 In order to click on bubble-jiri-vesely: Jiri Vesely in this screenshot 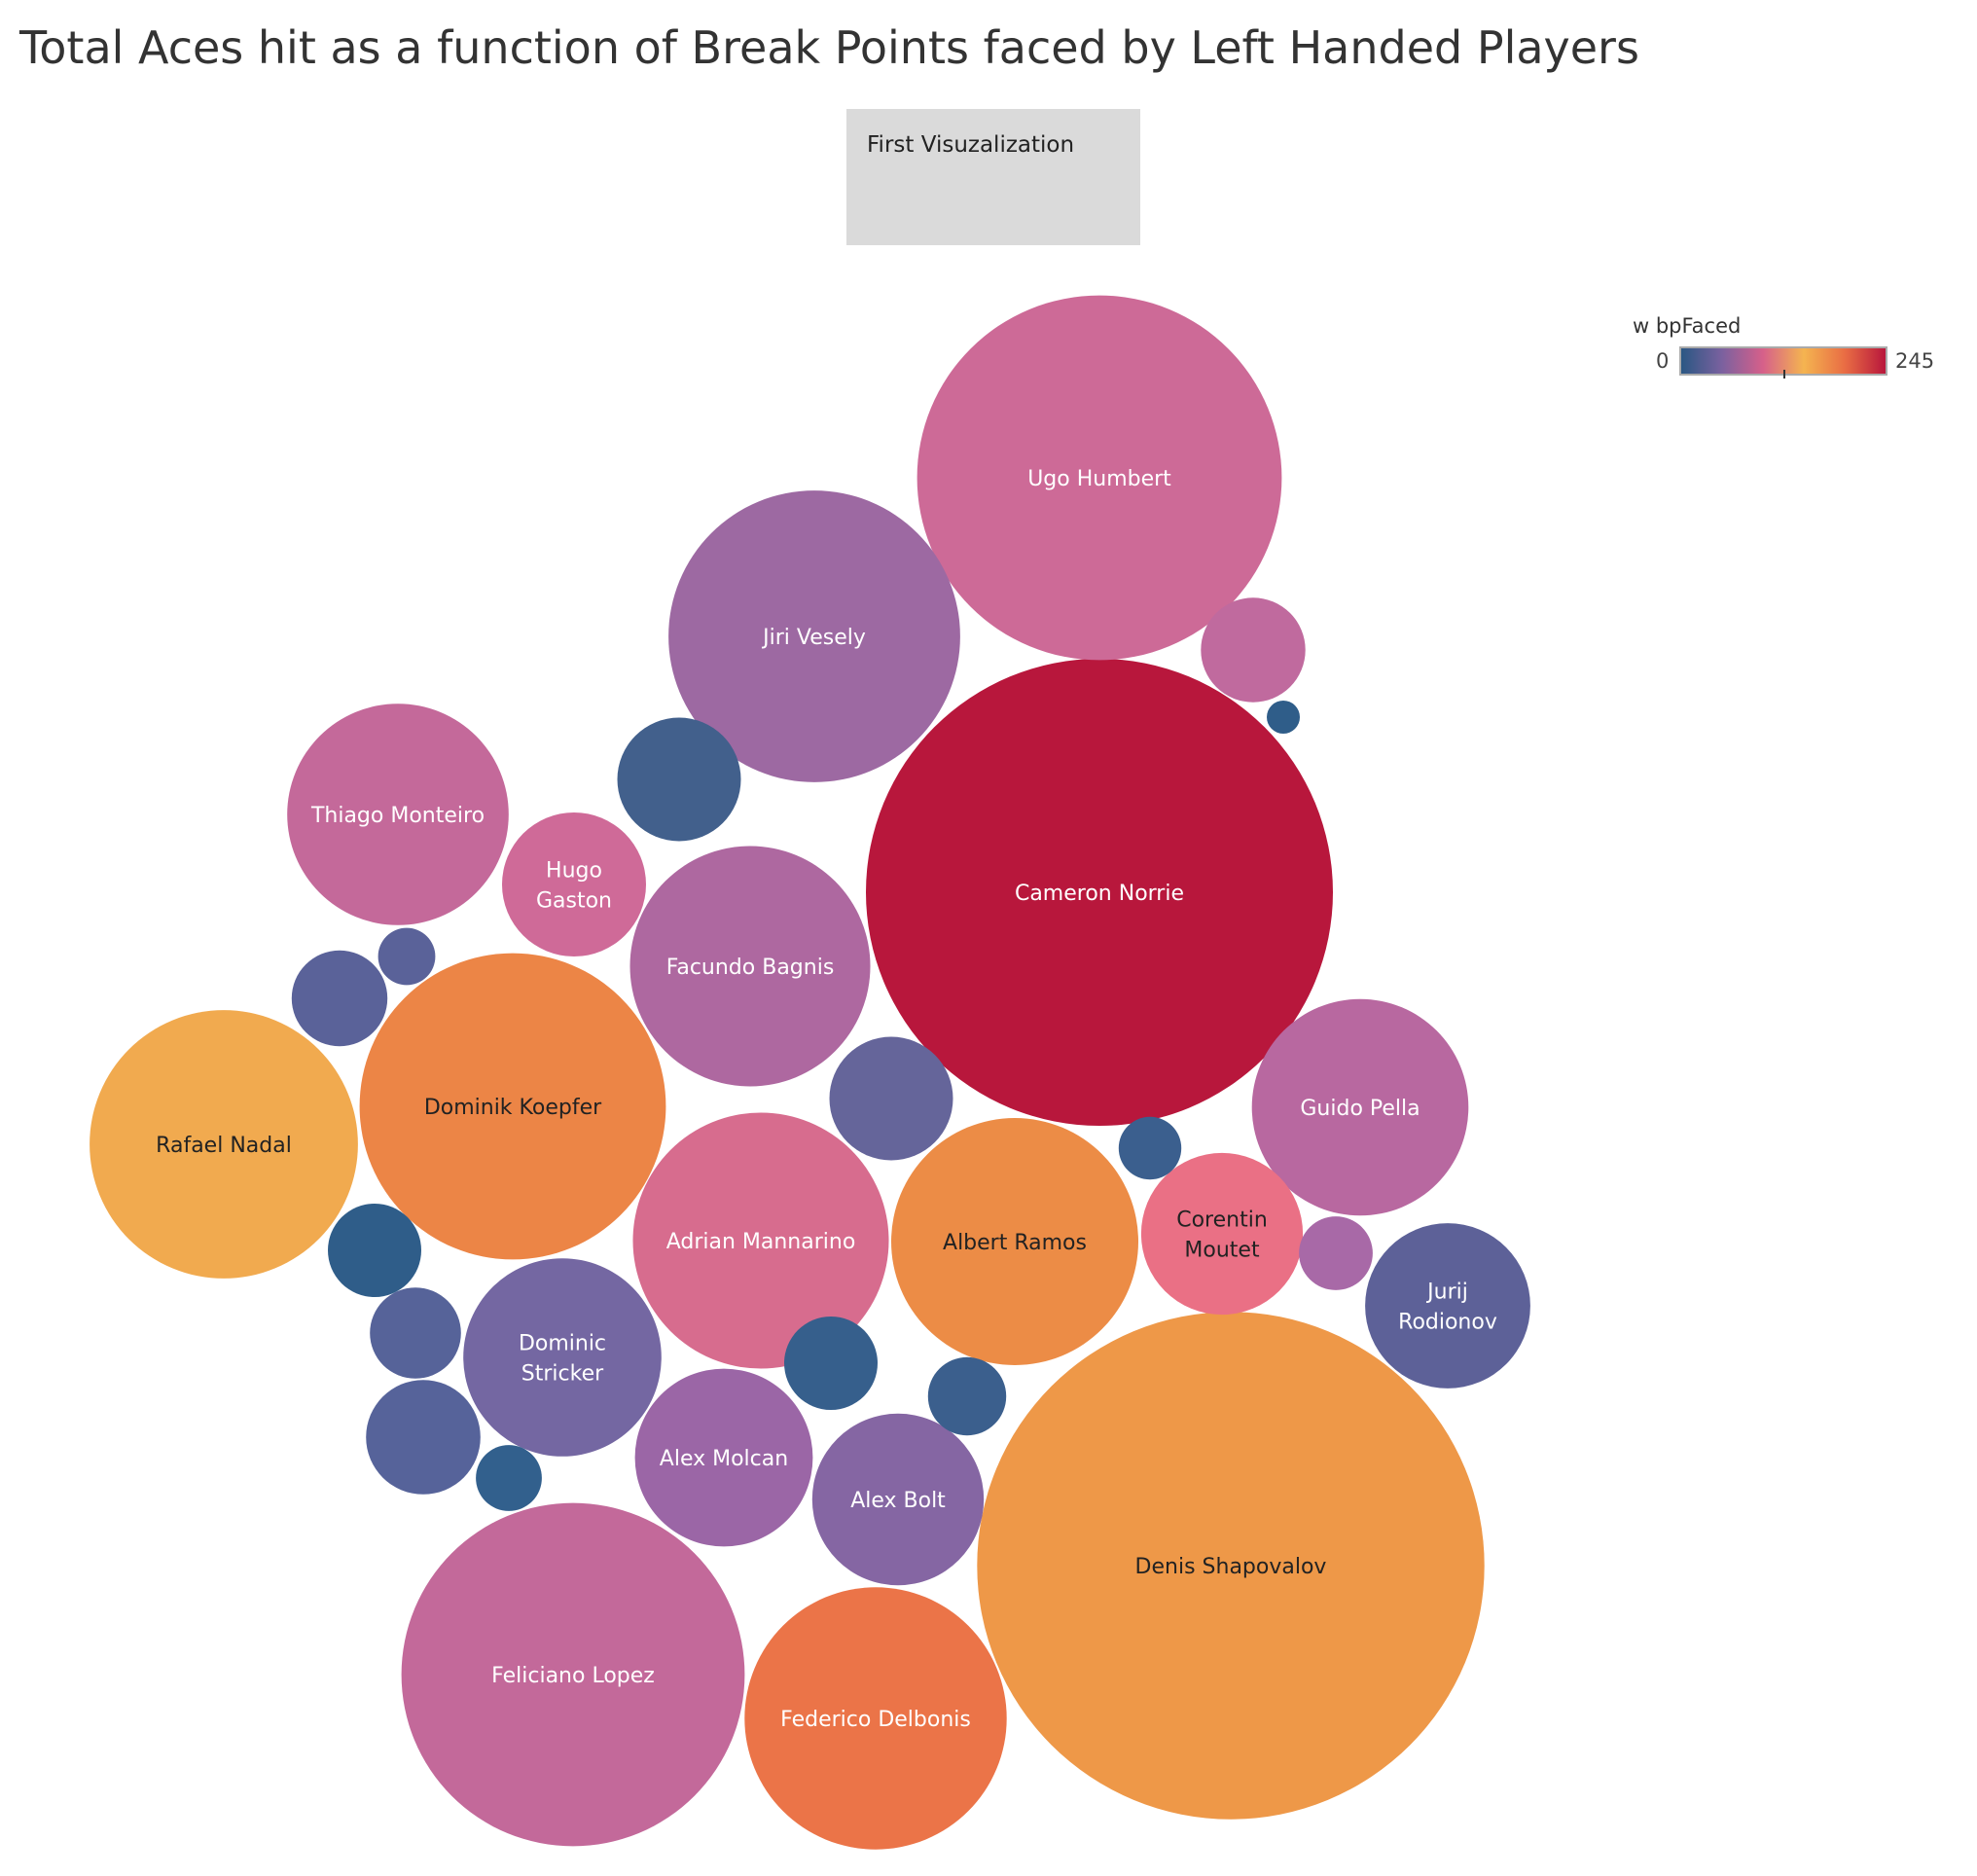, I will do `click(814, 636)`.